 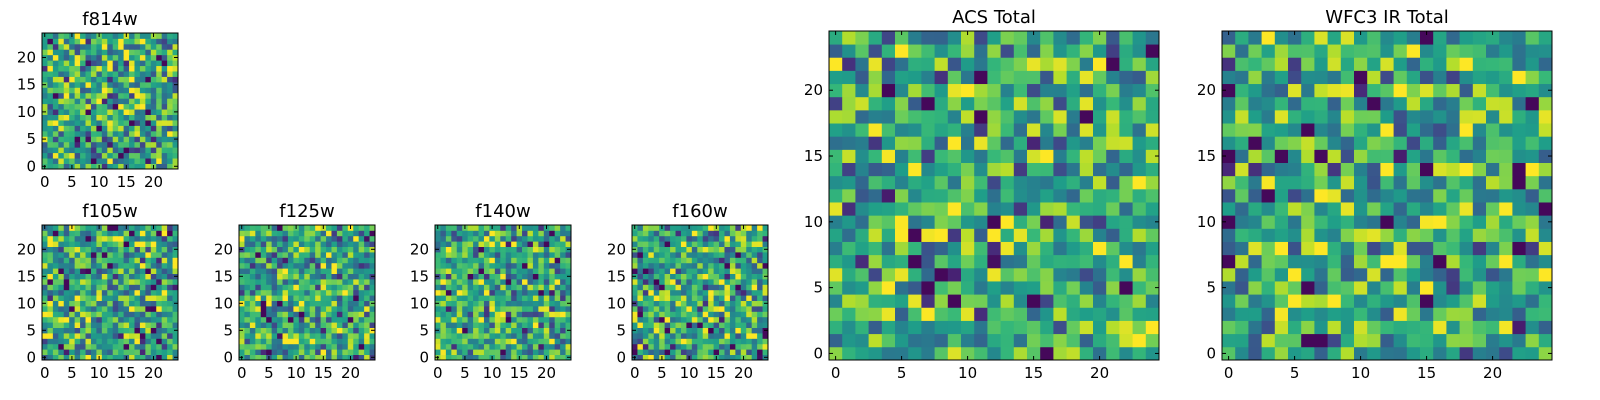 What do you see at coordinates (616, 249) in the screenshot?
I see `y-tick-label: 20` at bounding box center [616, 249].